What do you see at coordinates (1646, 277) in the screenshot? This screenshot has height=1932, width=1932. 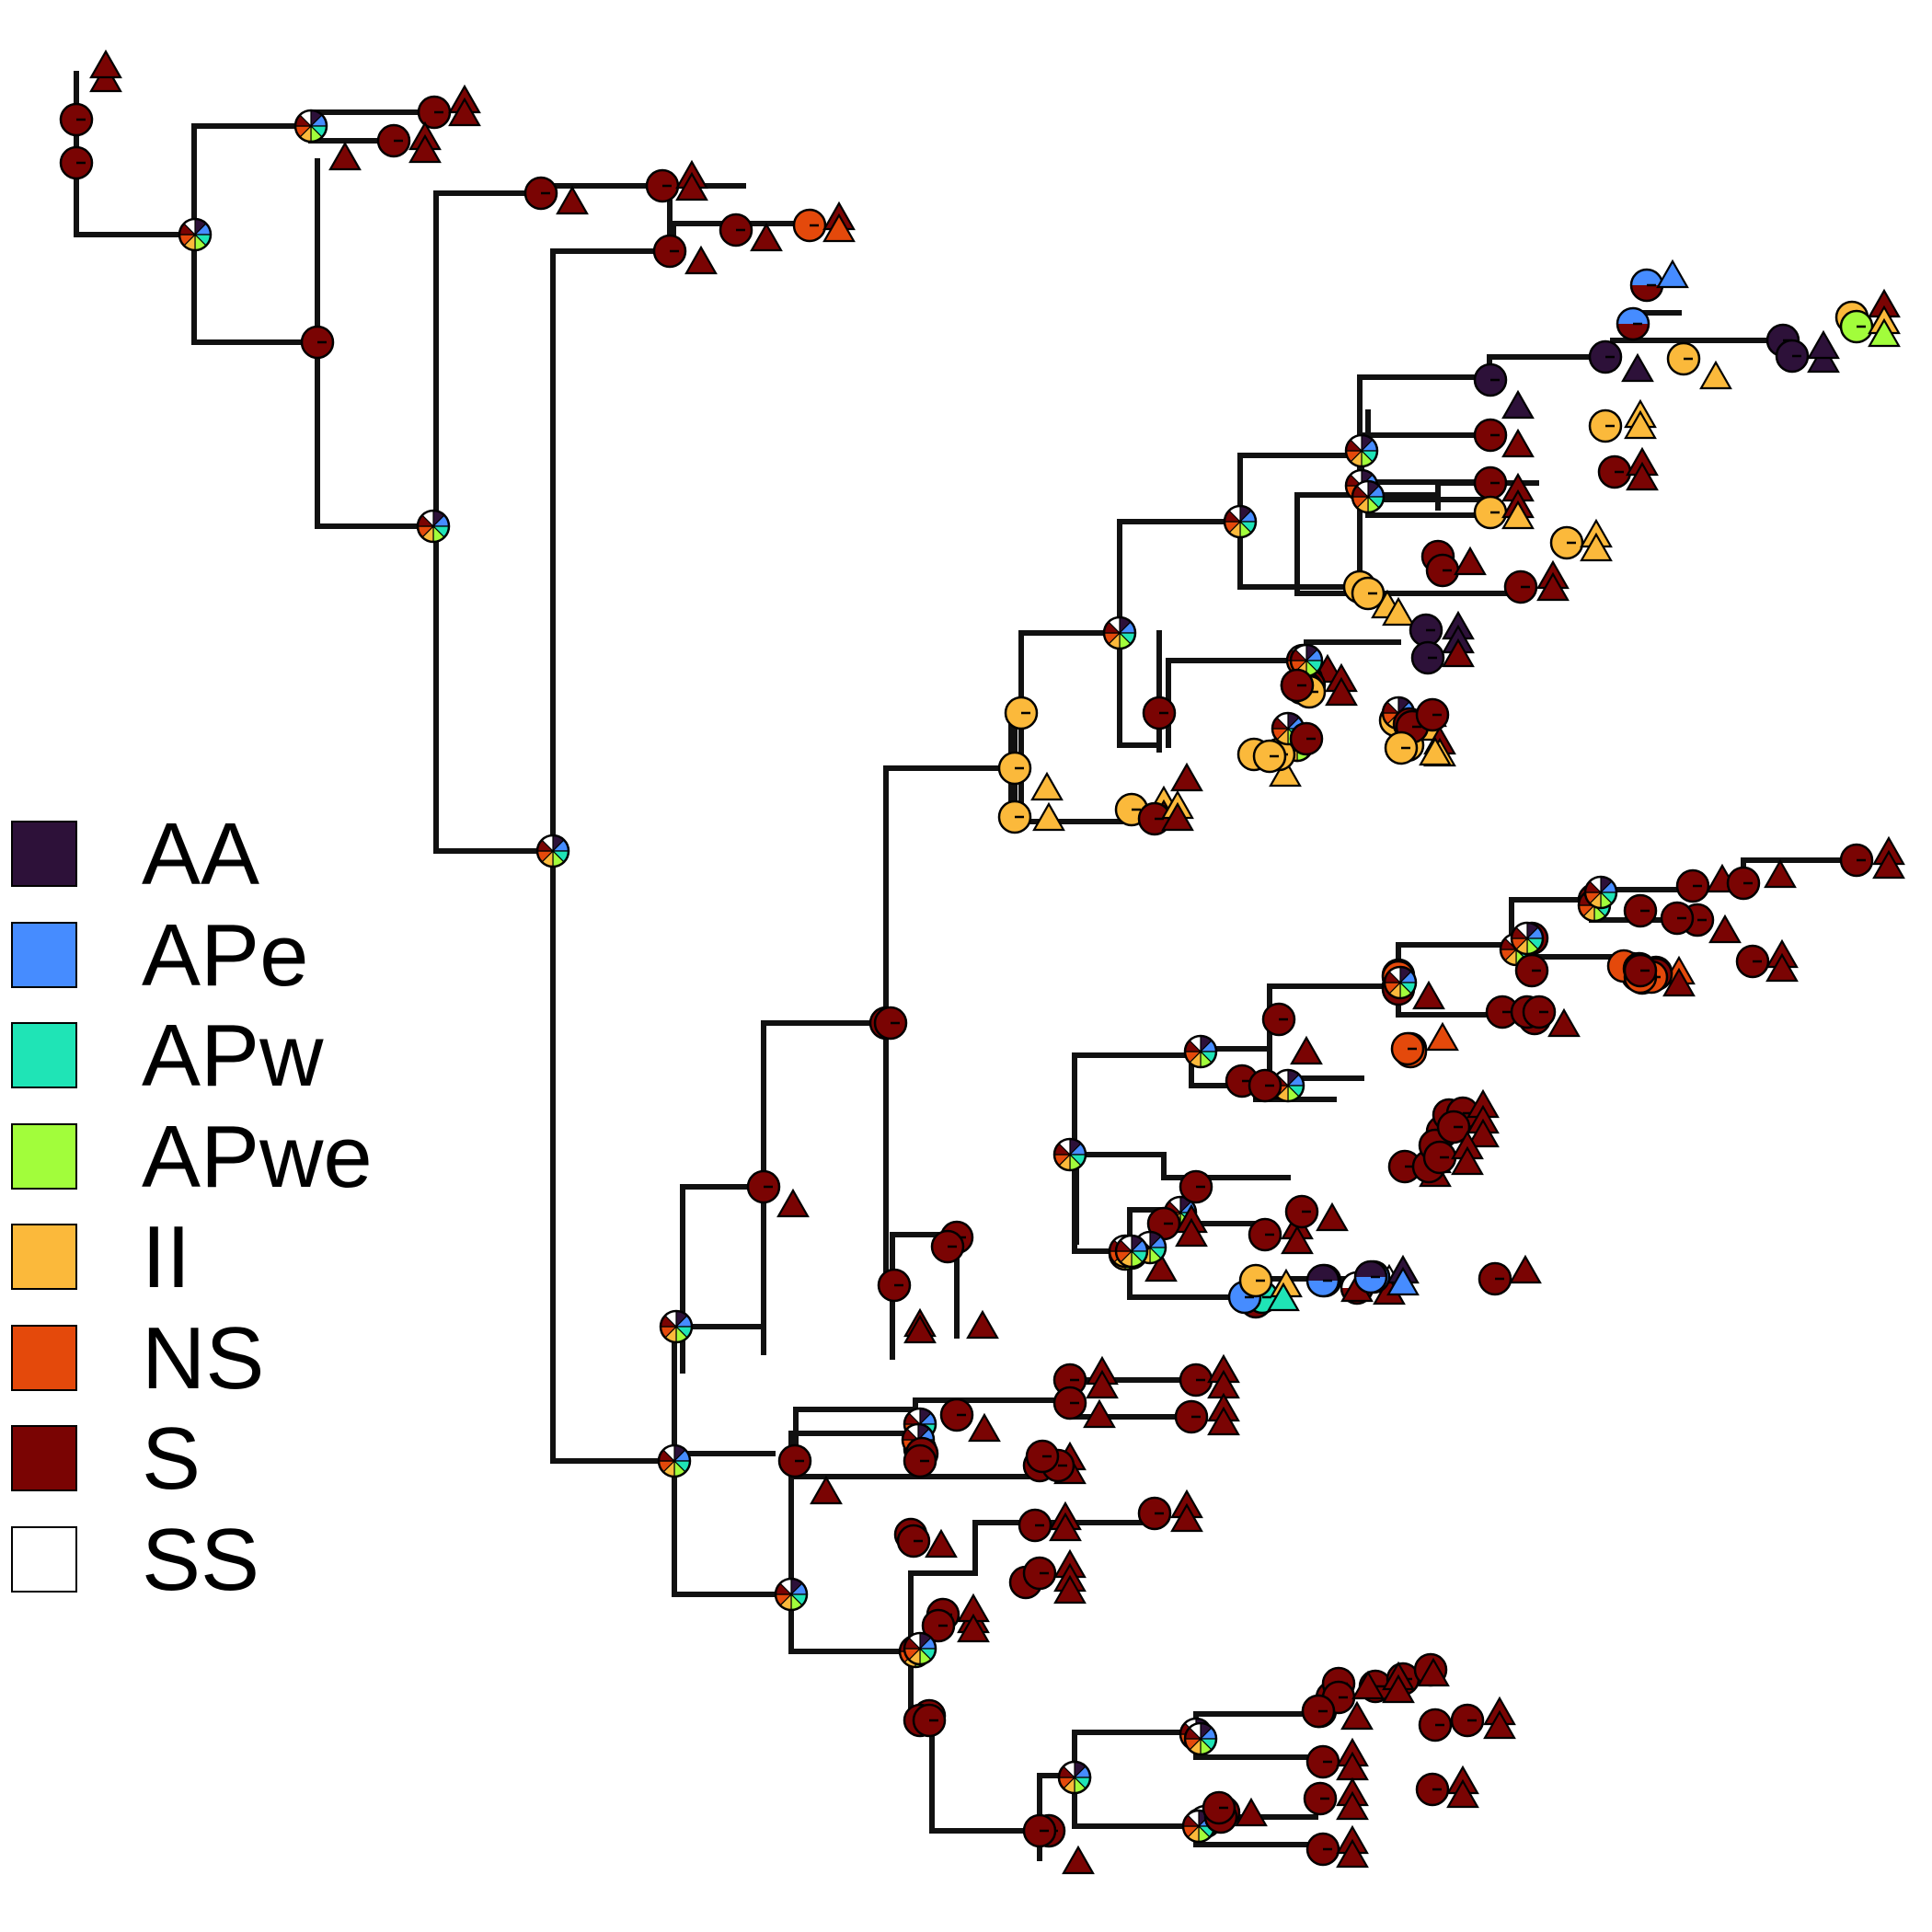 I see `node-half-top` at bounding box center [1646, 277].